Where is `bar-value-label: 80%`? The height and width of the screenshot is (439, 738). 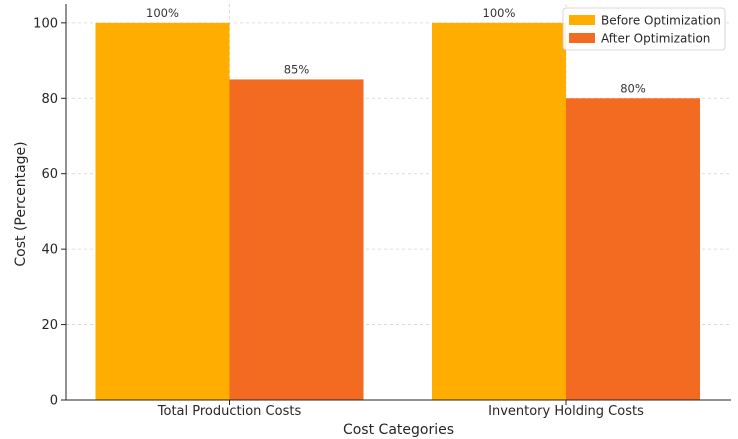
bar-value-label: 80% is located at coordinates (633, 88).